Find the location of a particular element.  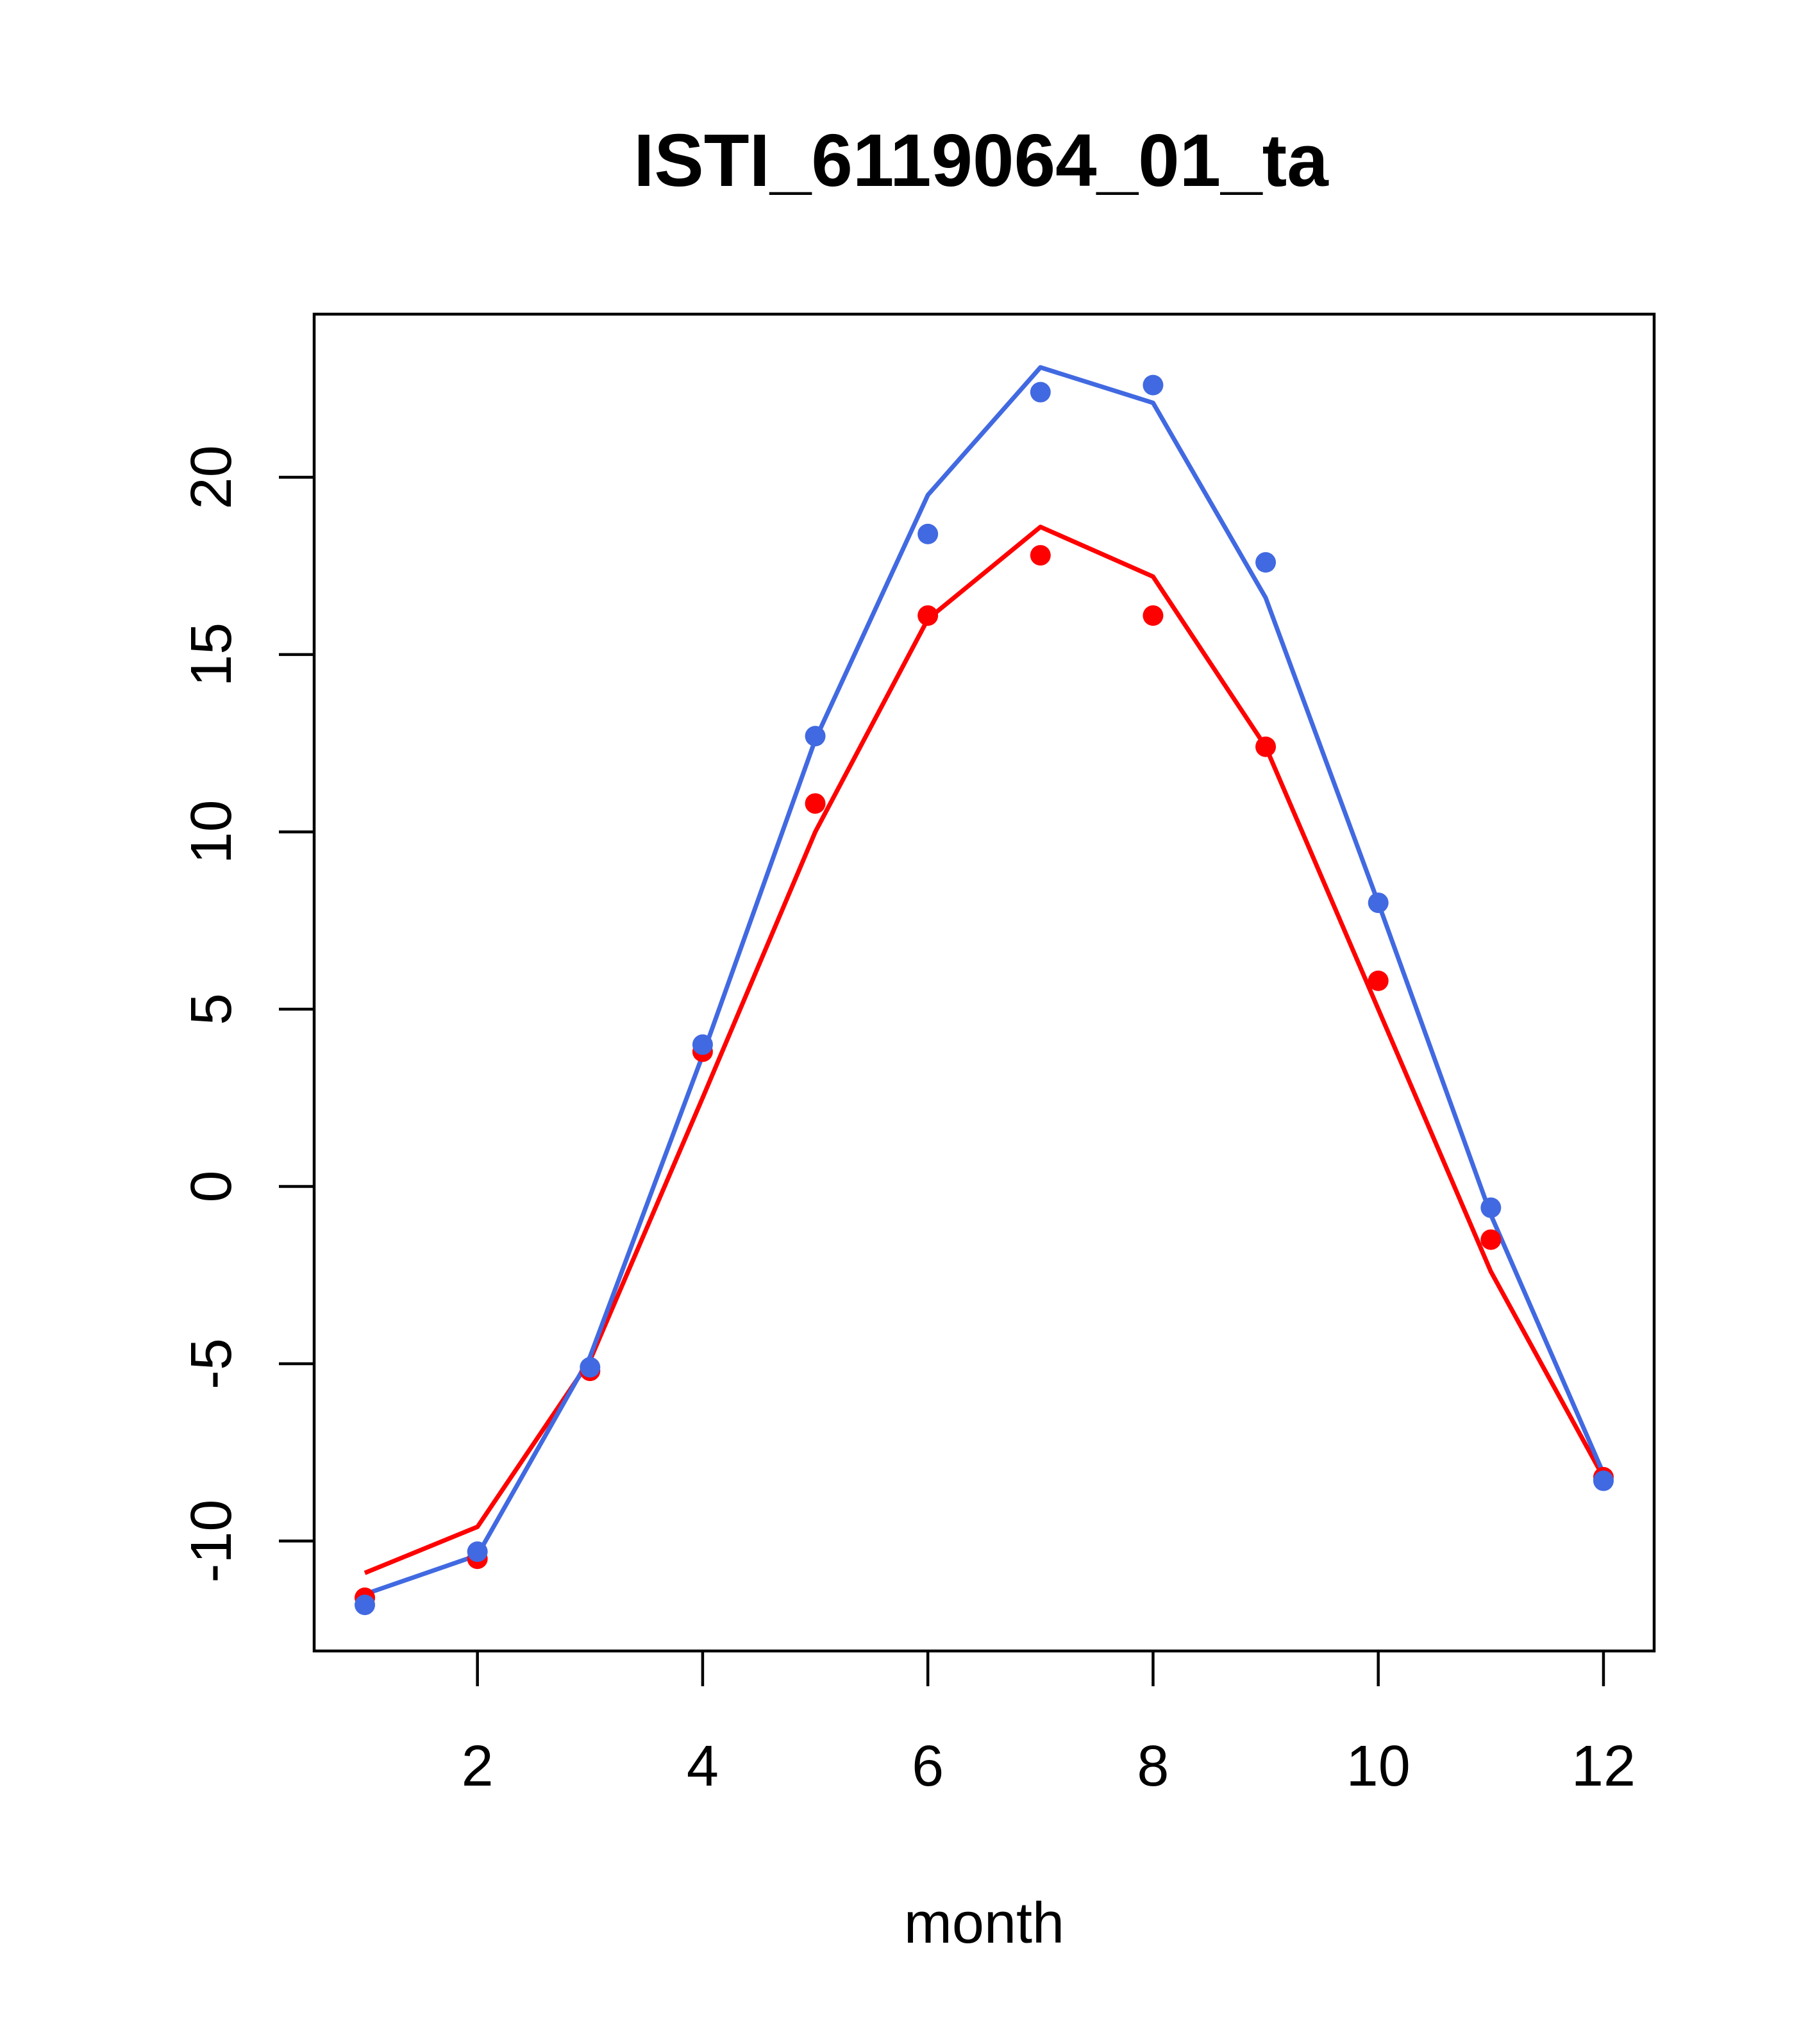

y-tick-label: -10 is located at coordinates (212, 1542).